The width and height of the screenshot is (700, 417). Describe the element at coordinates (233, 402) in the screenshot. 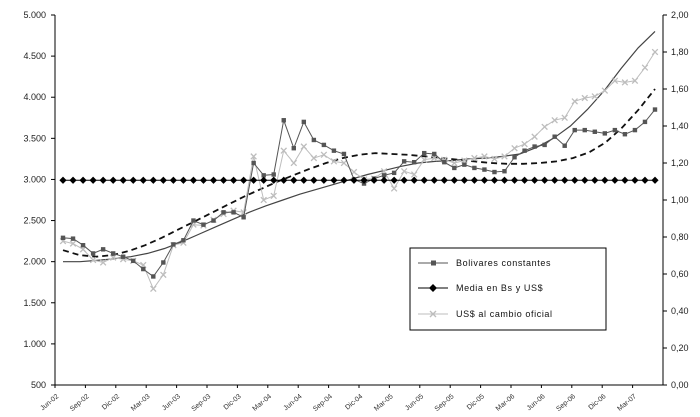

I see `x-tick-label: Dic-03` at that location.